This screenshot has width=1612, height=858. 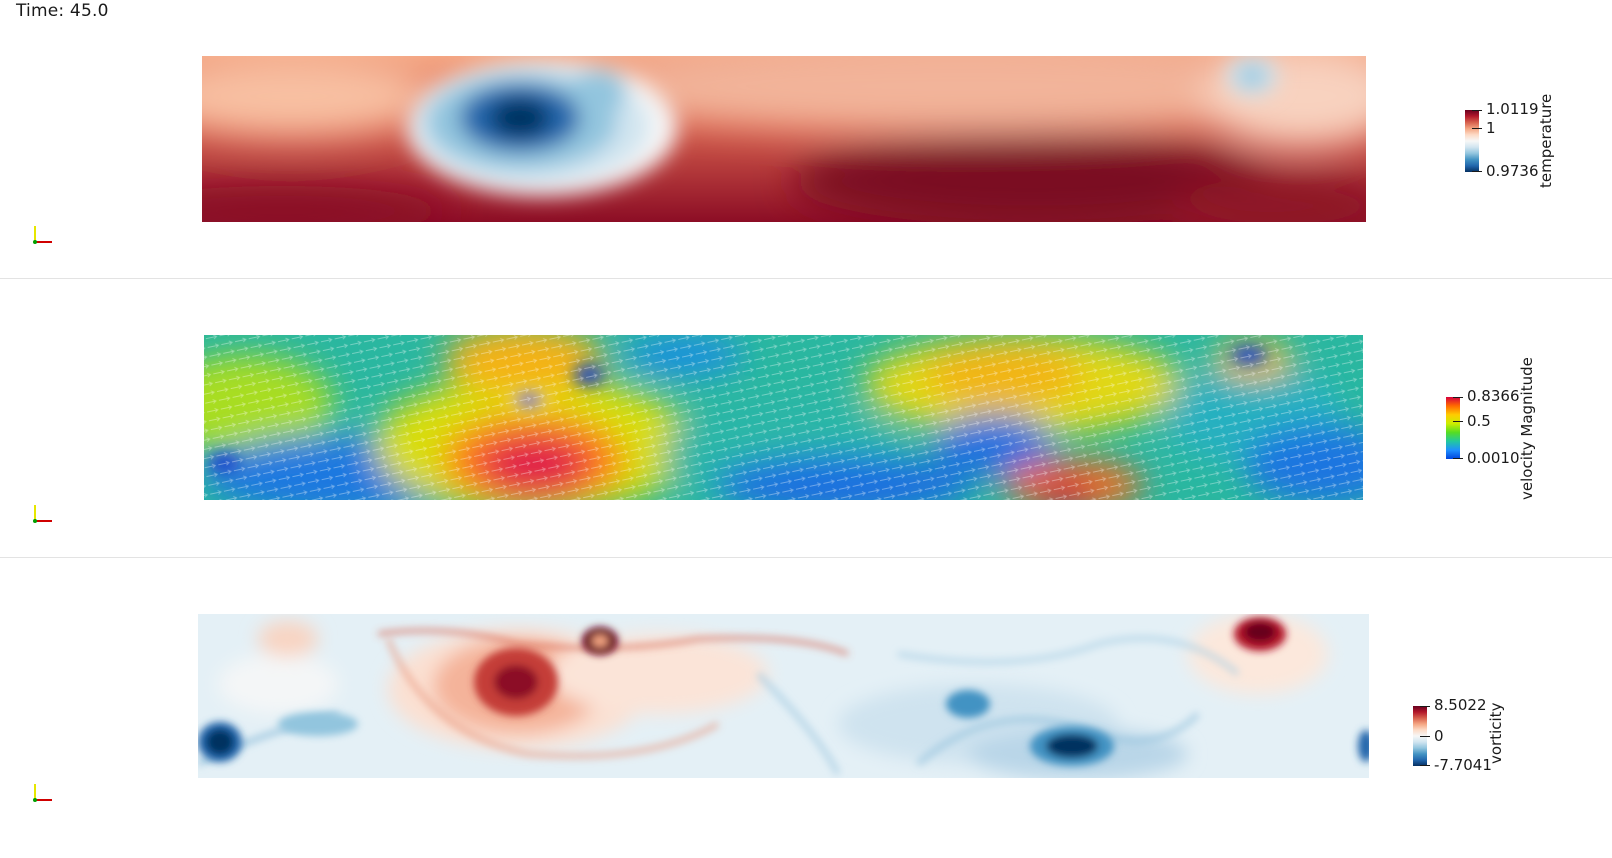 I want to click on colorbar-max-label: 1.0119, so click(x=1512, y=109).